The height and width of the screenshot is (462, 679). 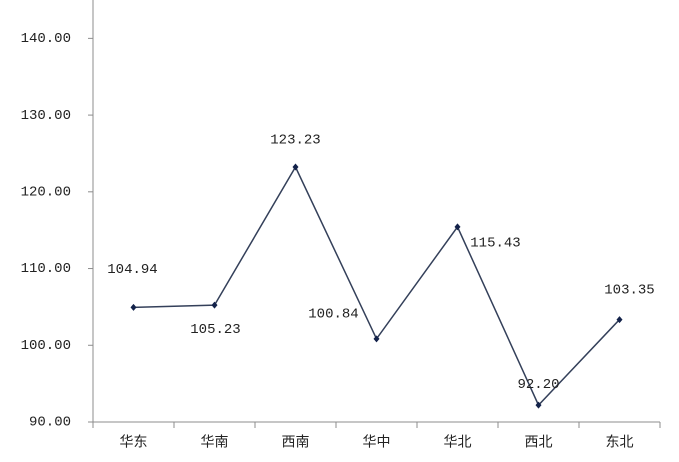 I want to click on y-tick-label: 100.00, so click(x=46, y=346).